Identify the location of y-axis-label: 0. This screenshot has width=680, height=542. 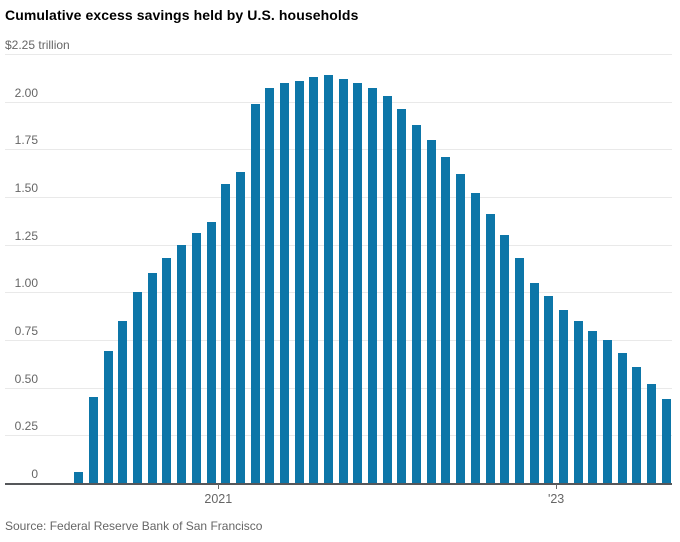
(34, 474).